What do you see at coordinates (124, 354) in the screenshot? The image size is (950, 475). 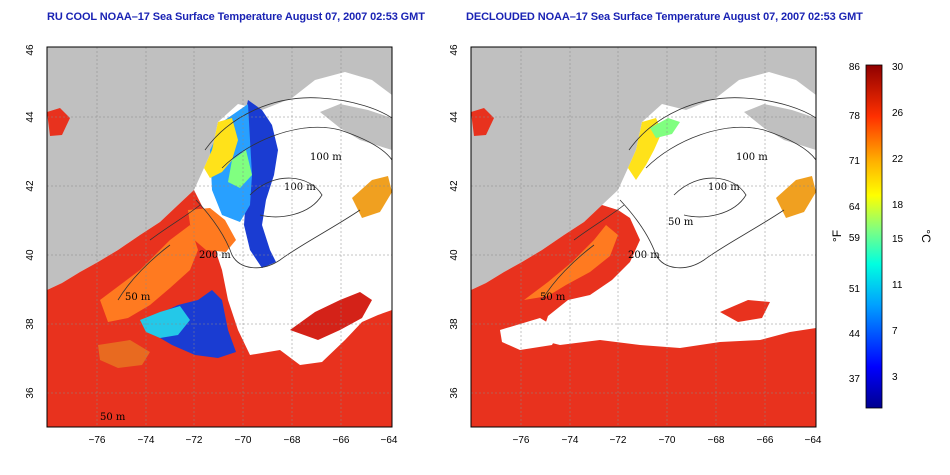 I see `left-southern-patches` at bounding box center [124, 354].